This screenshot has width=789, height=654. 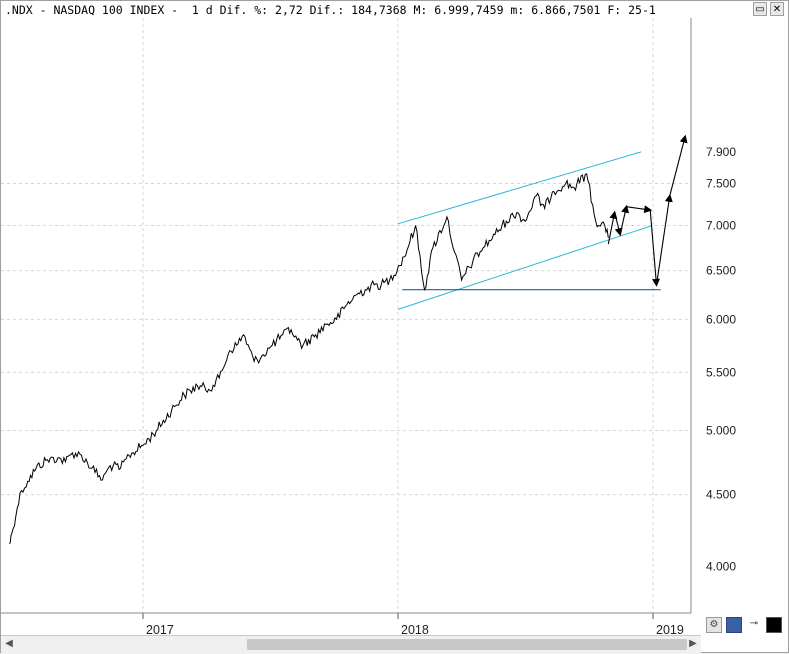 What do you see at coordinates (721, 495) in the screenshot?
I see `y-tick-label: 4.500` at bounding box center [721, 495].